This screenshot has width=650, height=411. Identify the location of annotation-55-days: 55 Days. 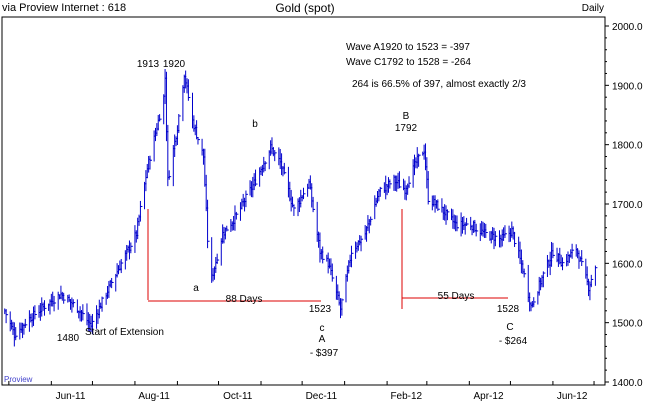
(456, 296).